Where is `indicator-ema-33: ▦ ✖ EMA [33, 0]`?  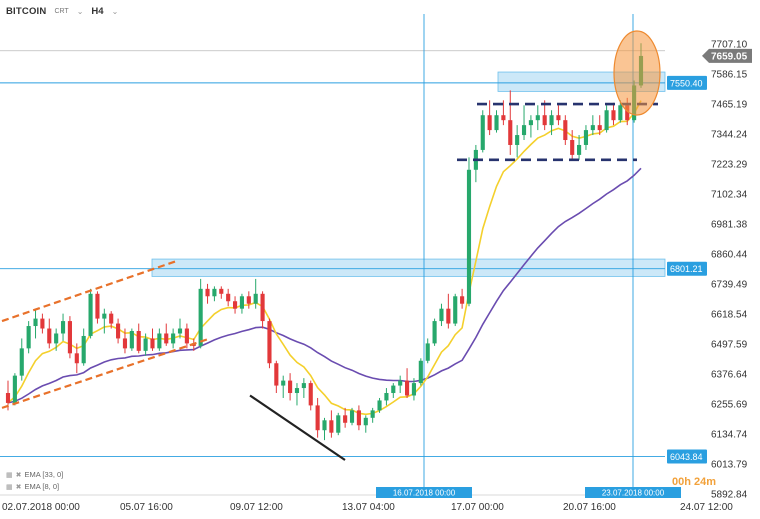
indicator-ema-33: ▦ ✖ EMA [33, 0] is located at coordinates (34, 474).